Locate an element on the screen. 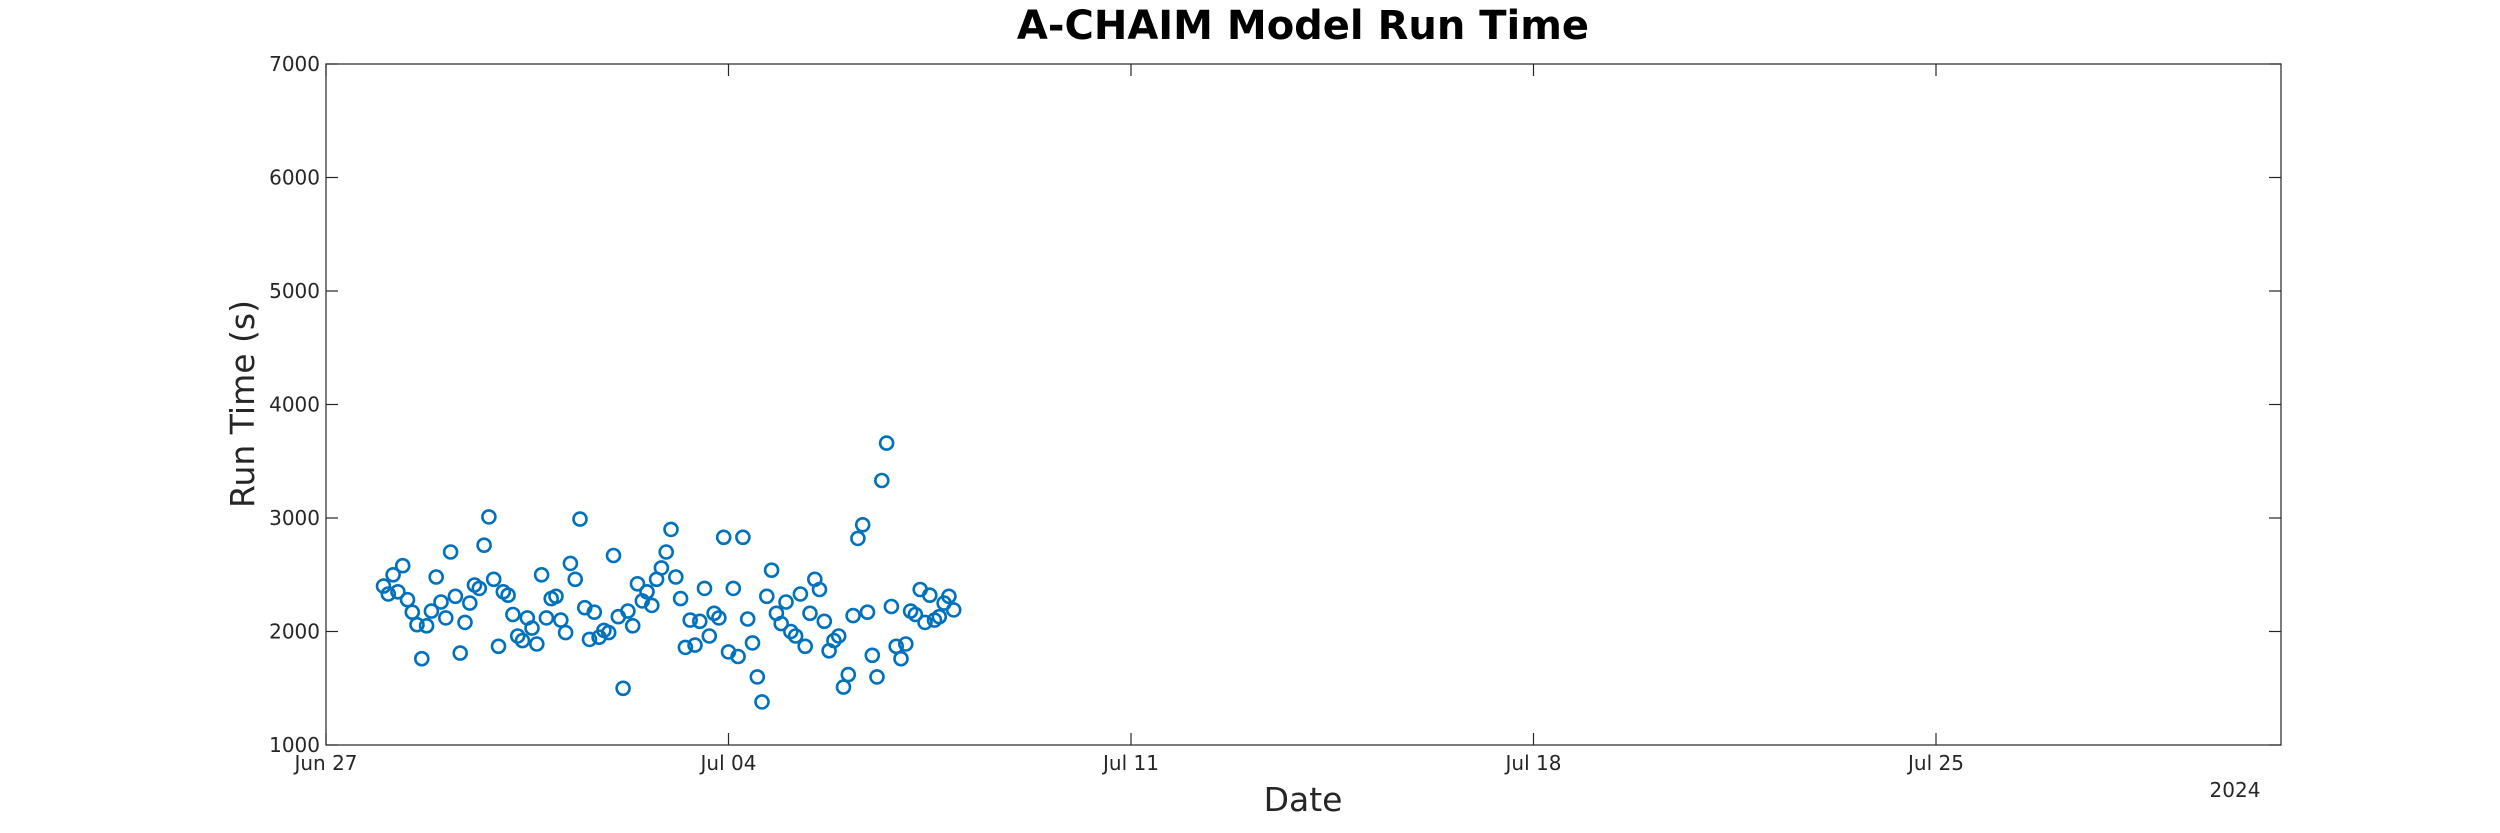 This screenshot has height=833, width=2500. y-tick-label: 4000 is located at coordinates (294, 405).